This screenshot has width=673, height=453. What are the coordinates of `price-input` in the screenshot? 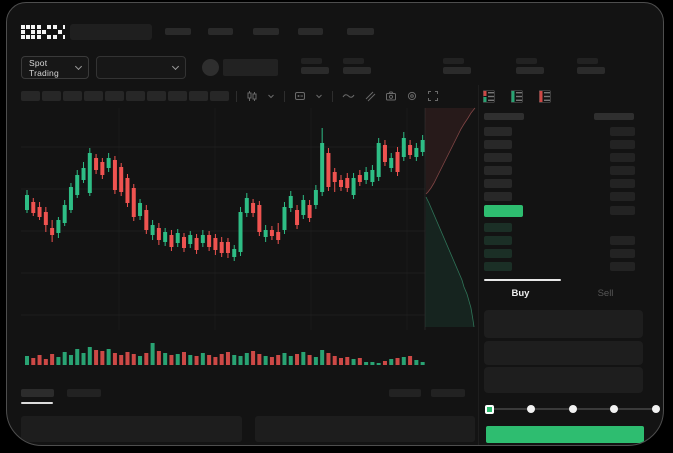 It's located at (563, 324).